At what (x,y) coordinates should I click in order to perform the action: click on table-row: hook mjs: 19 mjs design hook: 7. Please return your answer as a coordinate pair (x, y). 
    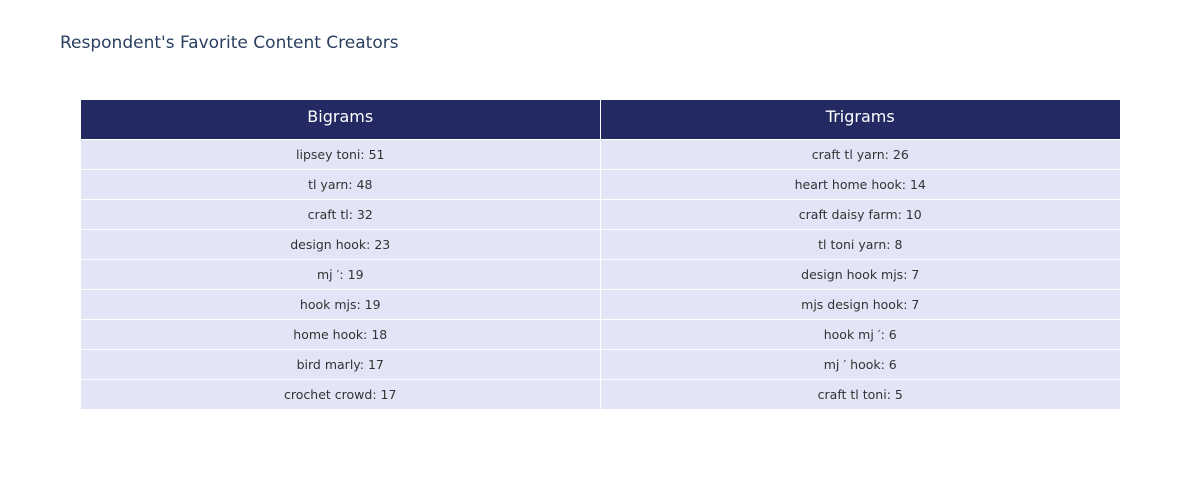
    Looking at the image, I should click on (600, 305).